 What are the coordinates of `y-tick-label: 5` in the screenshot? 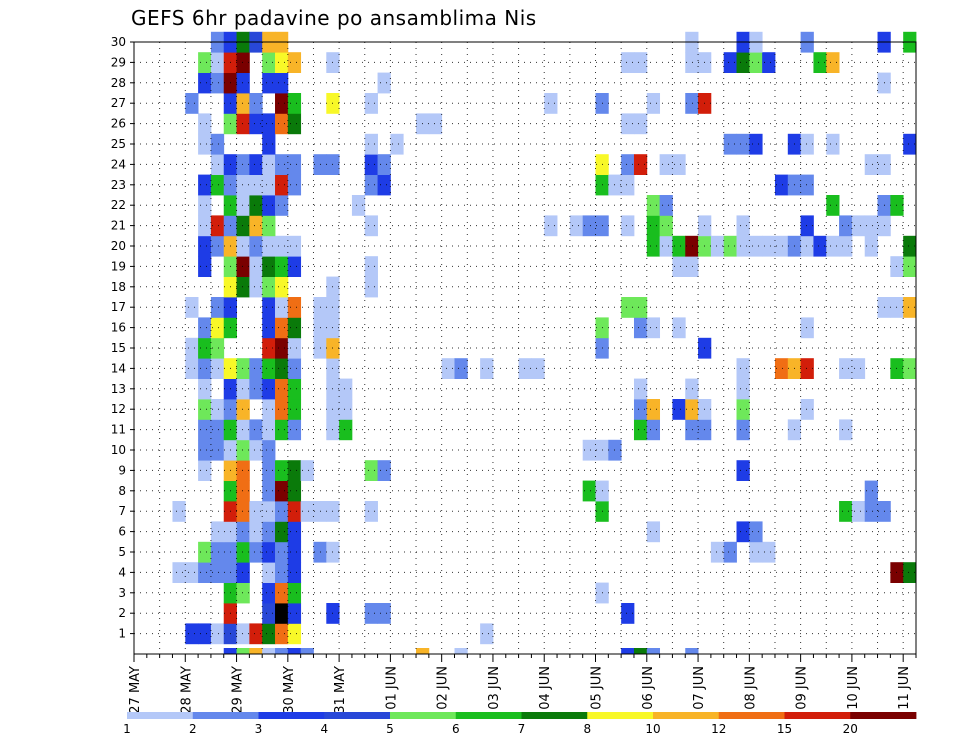 It's located at (122, 552).